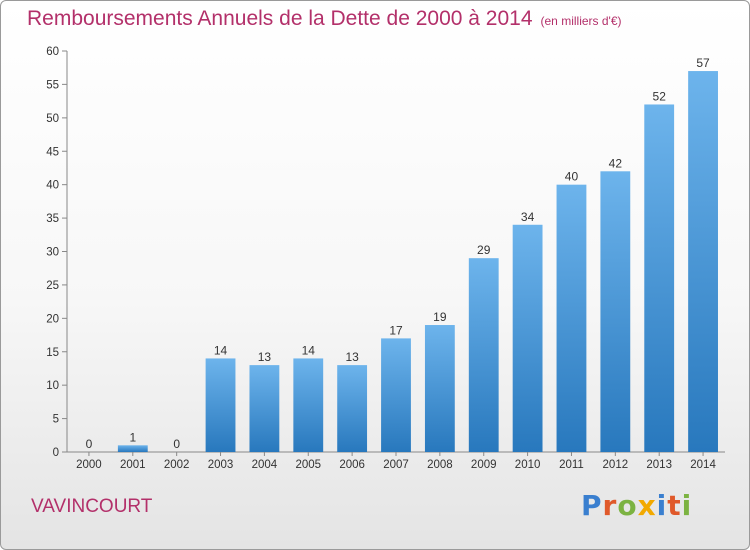 This screenshot has width=750, height=550. Describe the element at coordinates (52, 52) in the screenshot. I see `y-tick-label: 60` at that location.